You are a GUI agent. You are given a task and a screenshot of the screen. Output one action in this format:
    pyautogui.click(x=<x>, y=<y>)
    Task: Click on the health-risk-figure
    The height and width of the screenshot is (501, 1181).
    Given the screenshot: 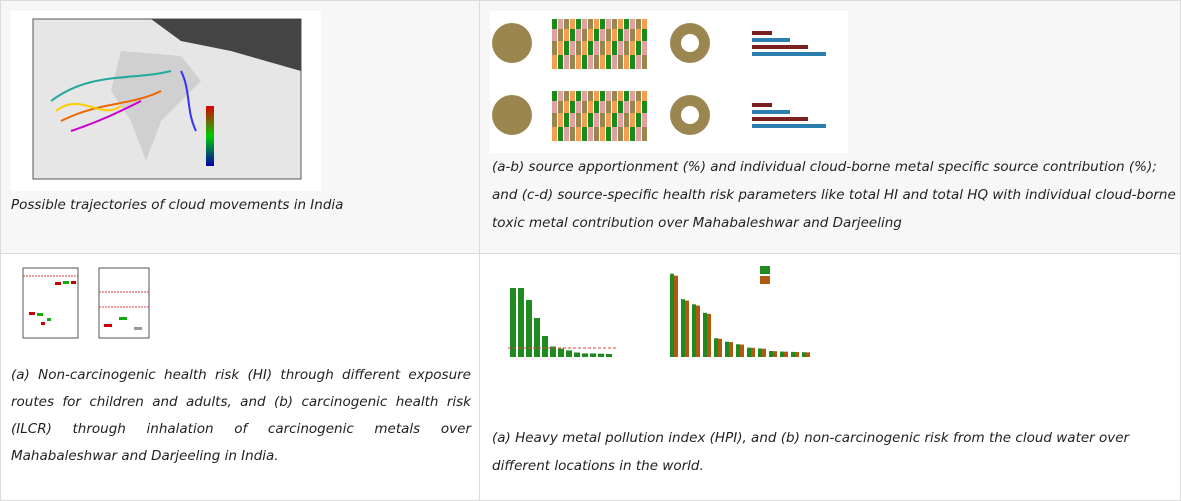 What is the action you would take?
    pyautogui.click(x=81, y=308)
    